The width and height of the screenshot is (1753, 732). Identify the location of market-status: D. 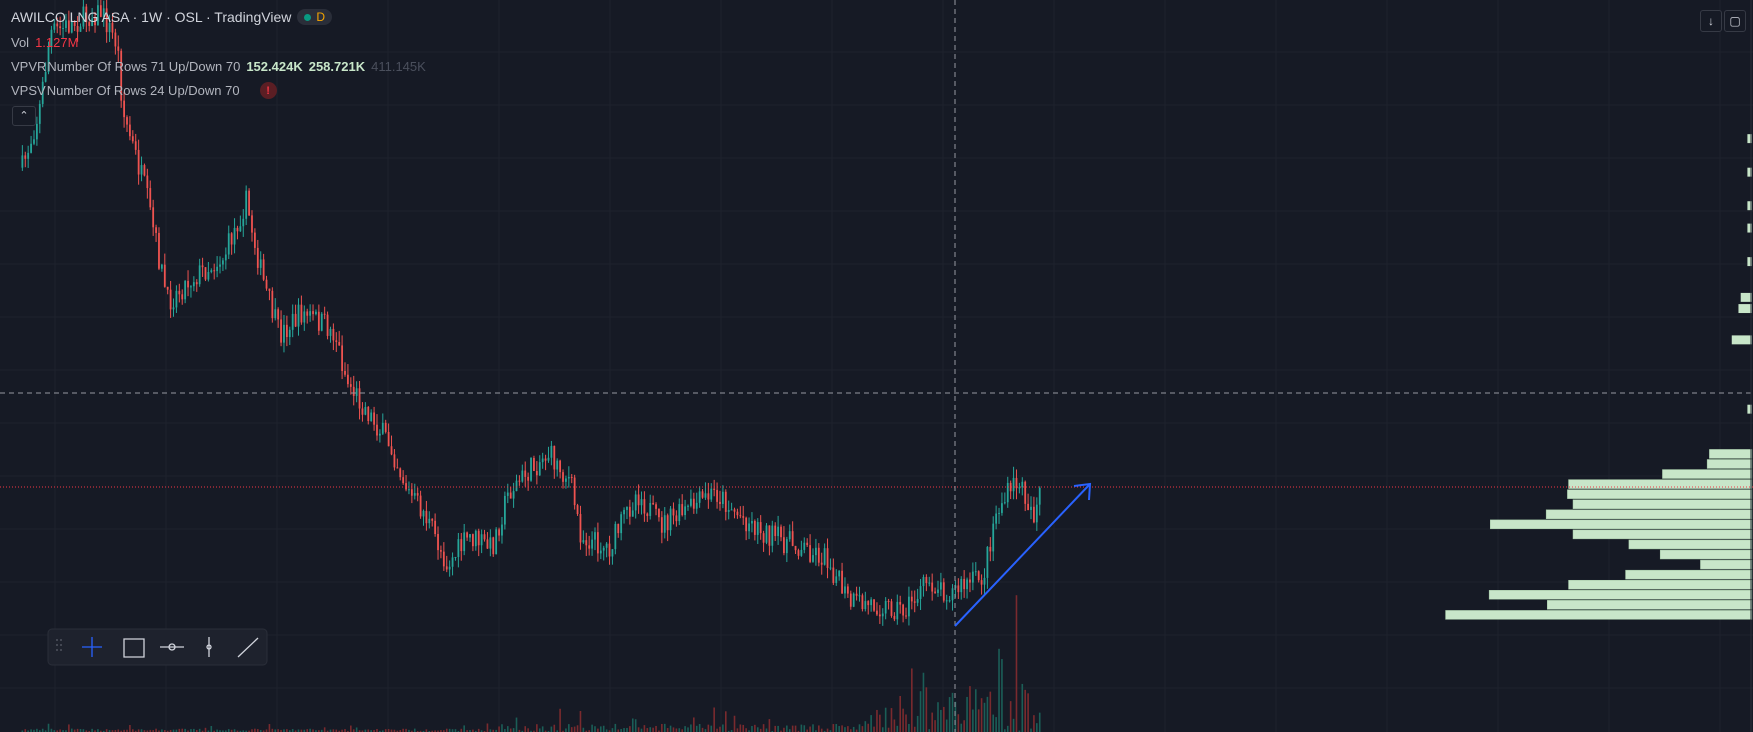
(315, 17).